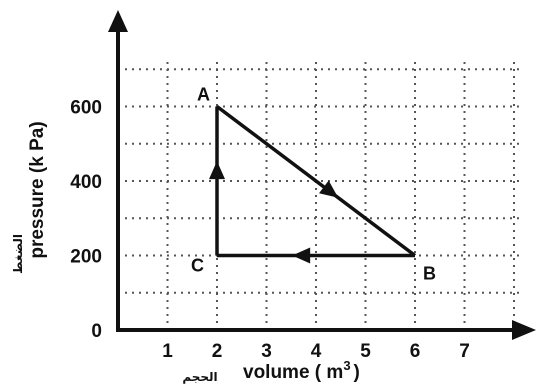 The image size is (546, 385). Describe the element at coordinates (37, 189) in the screenshot. I see `y-axis-label: pressure (k Pa)` at that location.